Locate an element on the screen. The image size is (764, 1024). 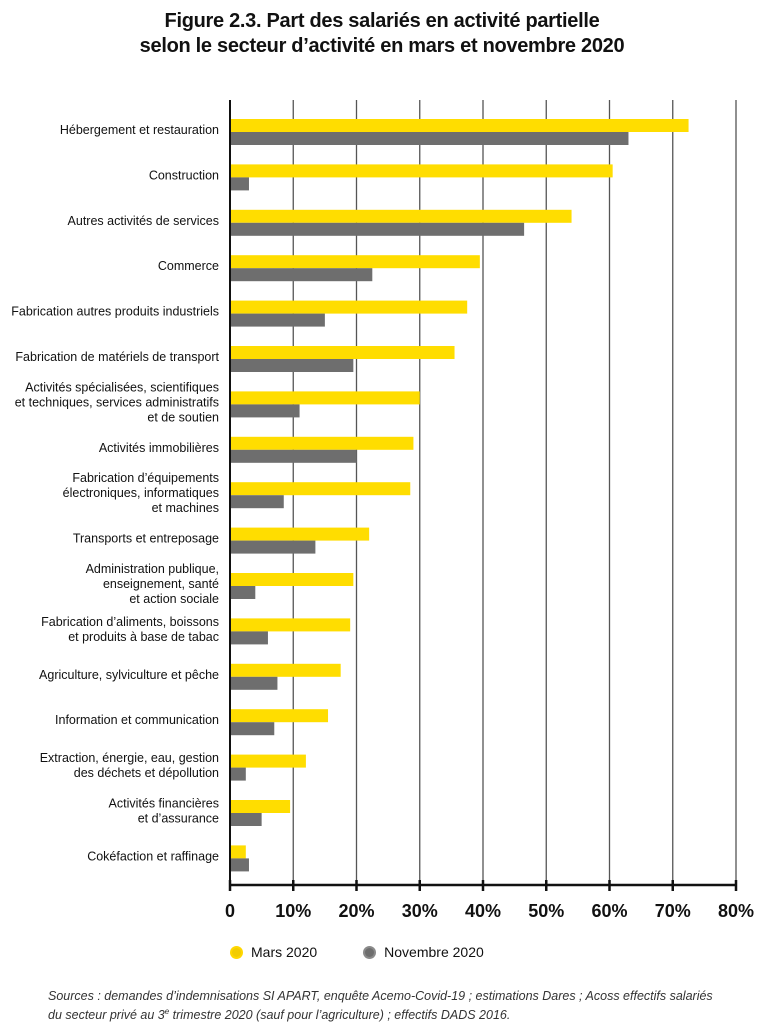
legend-label-novembre: Novembre 2020 is located at coordinates (434, 952).